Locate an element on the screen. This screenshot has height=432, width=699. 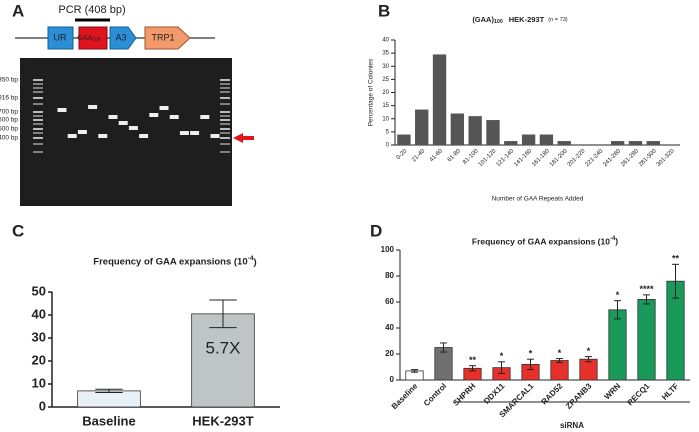
y-tick-label: 30 is located at coordinates (39, 336).